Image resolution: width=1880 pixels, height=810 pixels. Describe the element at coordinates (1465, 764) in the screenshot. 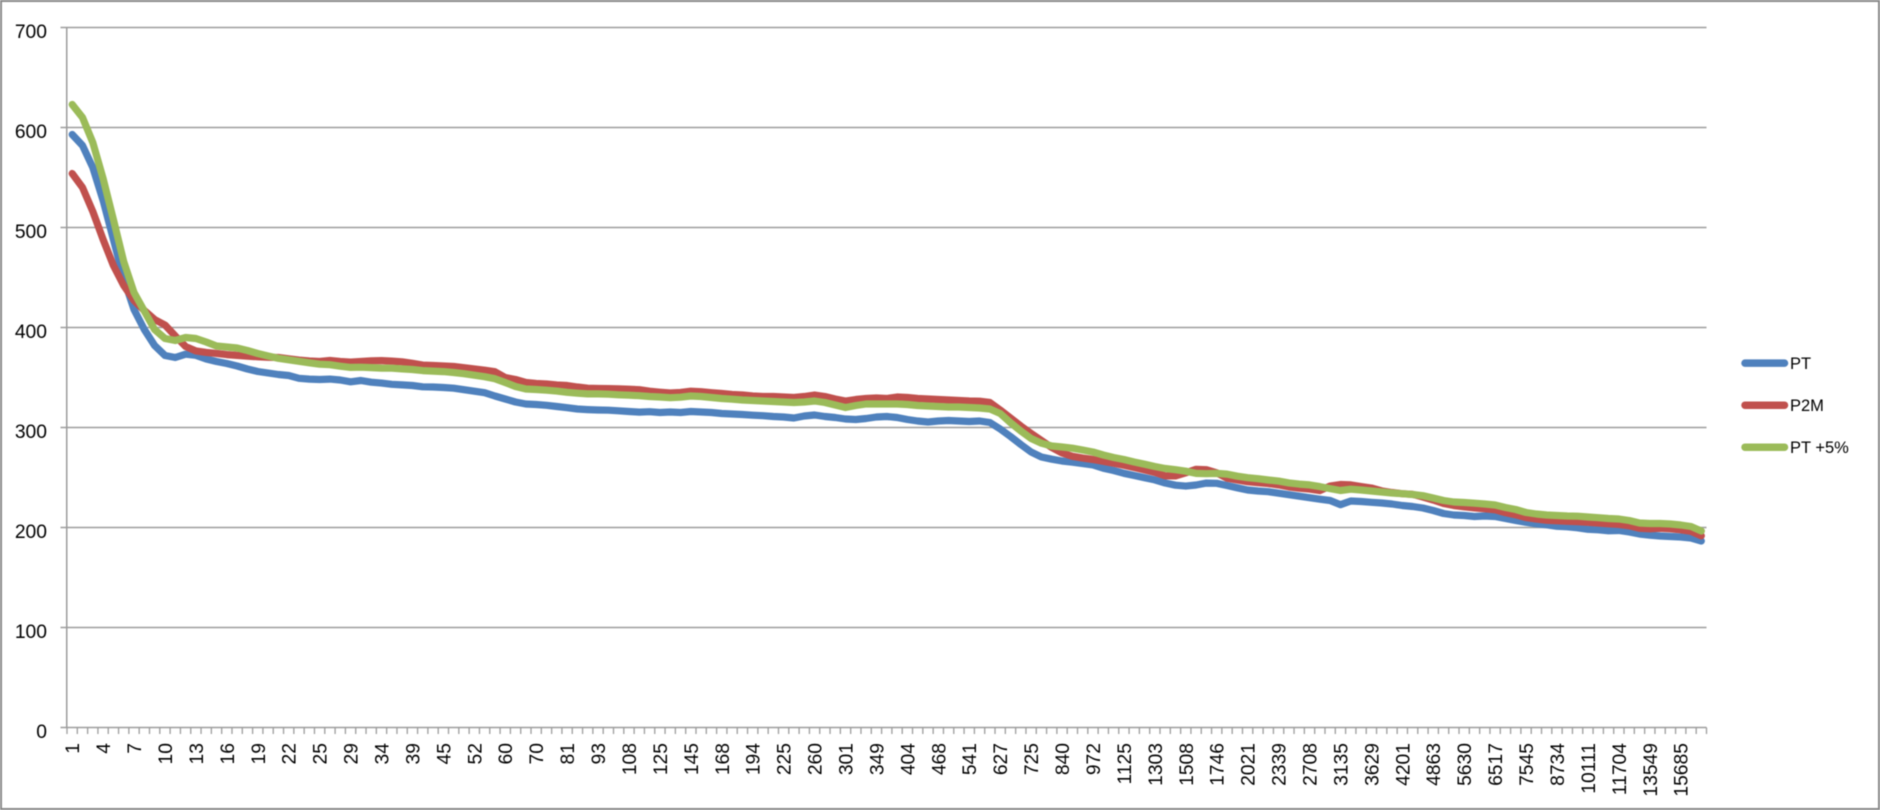

I see `svg-text: 5630` at that location.